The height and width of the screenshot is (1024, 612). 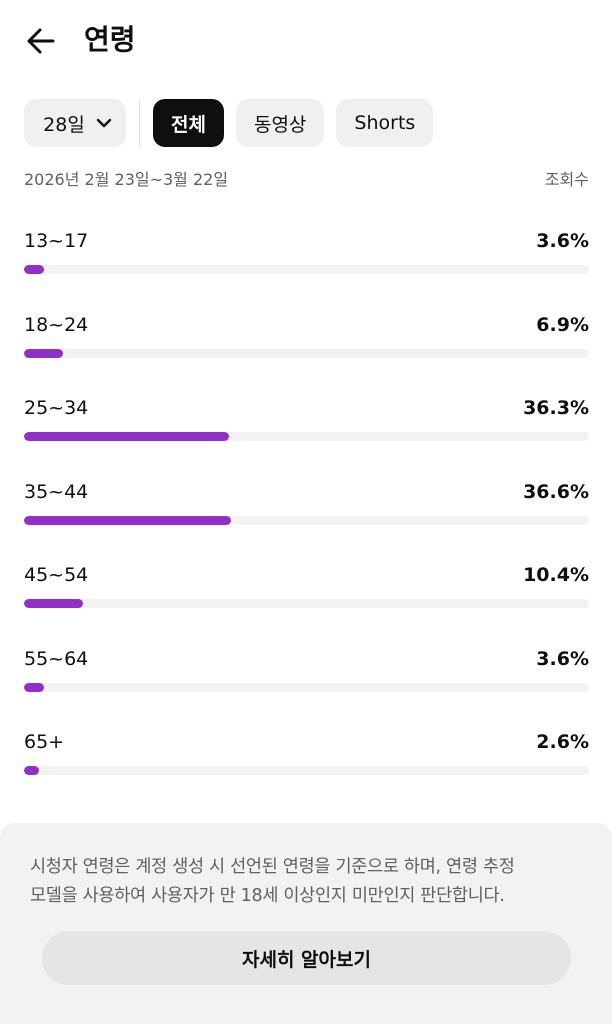 I want to click on age-row: 25~34 36.3%, so click(x=306, y=435).